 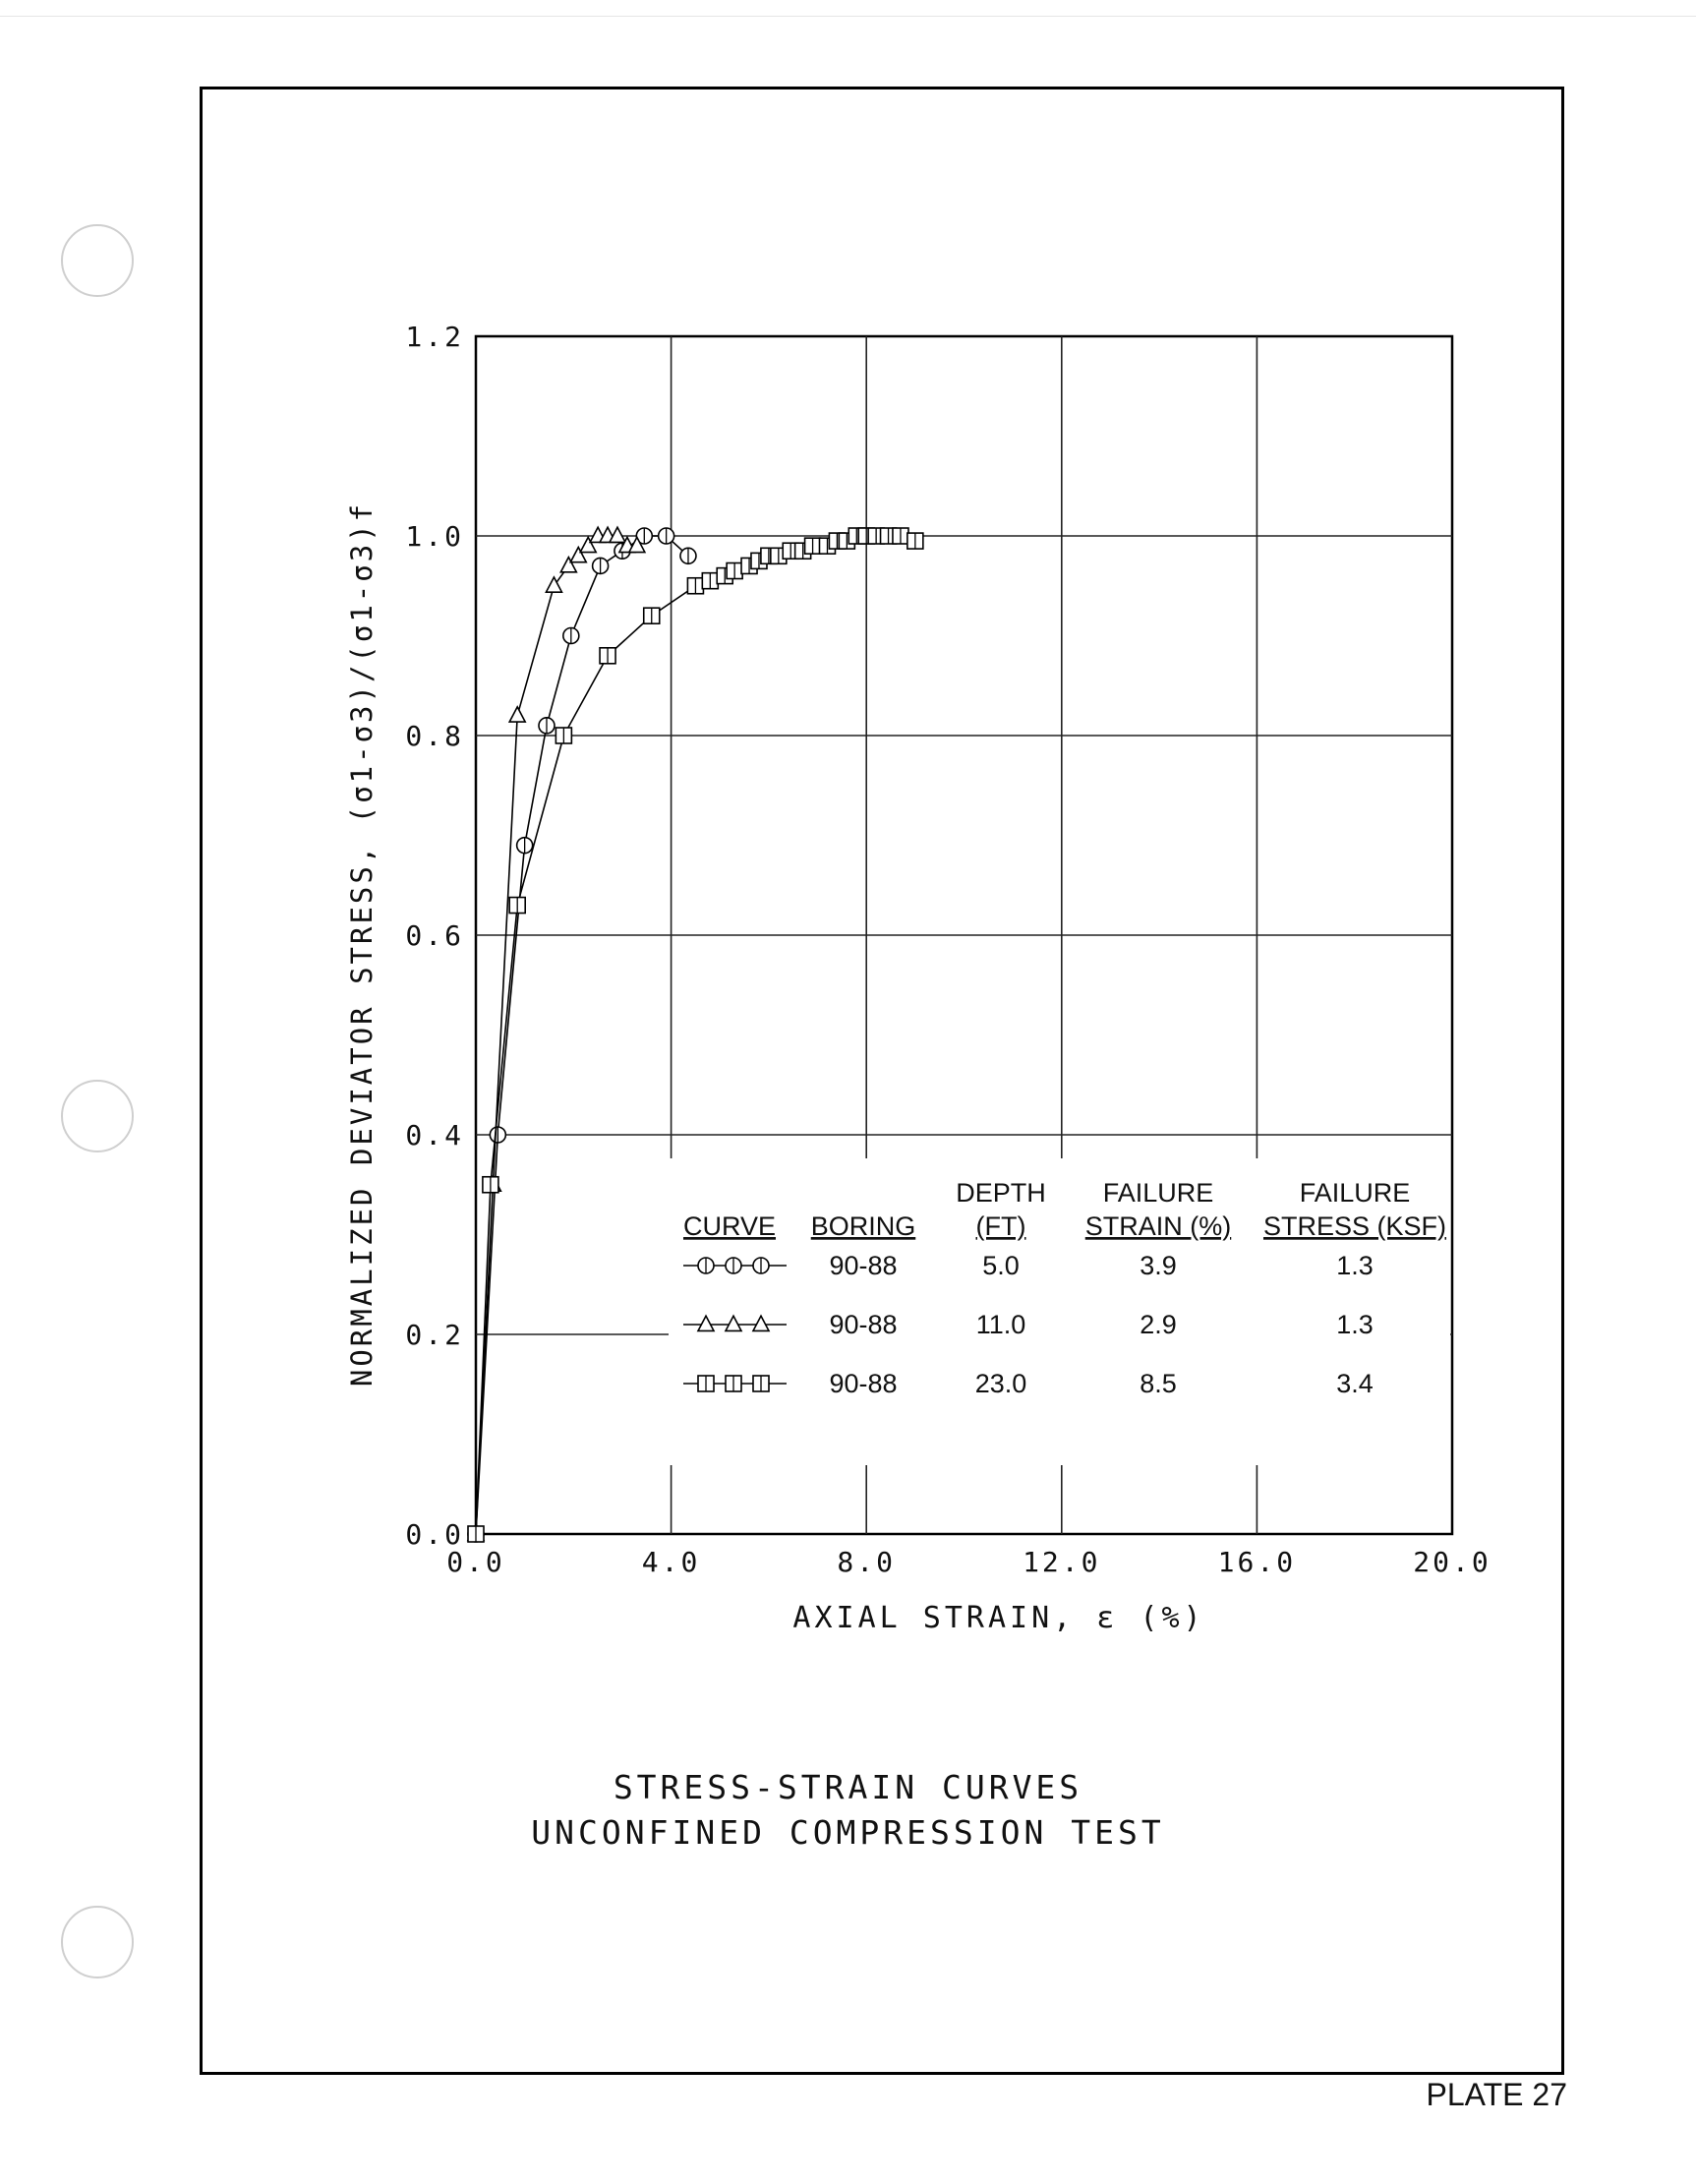 What do you see at coordinates (848, 1832) in the screenshot?
I see `chart-subtitle: UNCONFINED COMPRESSION TEST` at bounding box center [848, 1832].